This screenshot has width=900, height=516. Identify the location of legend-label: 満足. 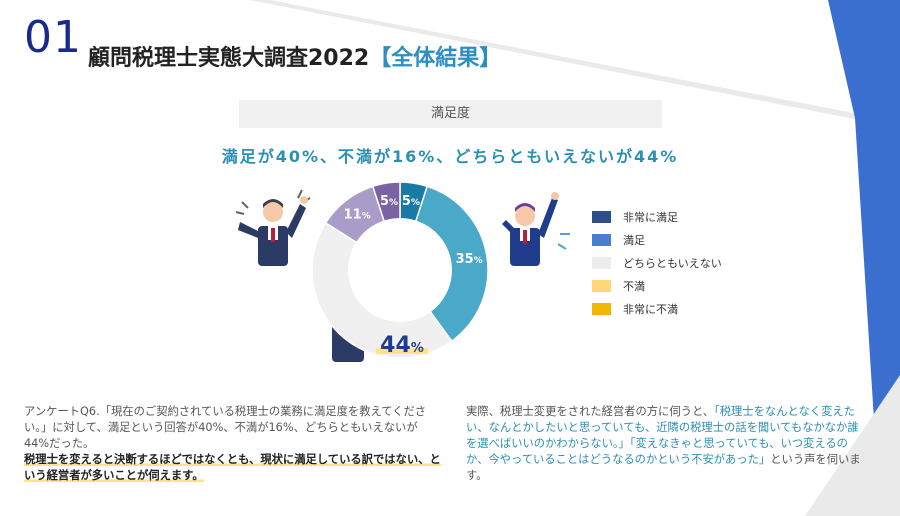
(634, 240).